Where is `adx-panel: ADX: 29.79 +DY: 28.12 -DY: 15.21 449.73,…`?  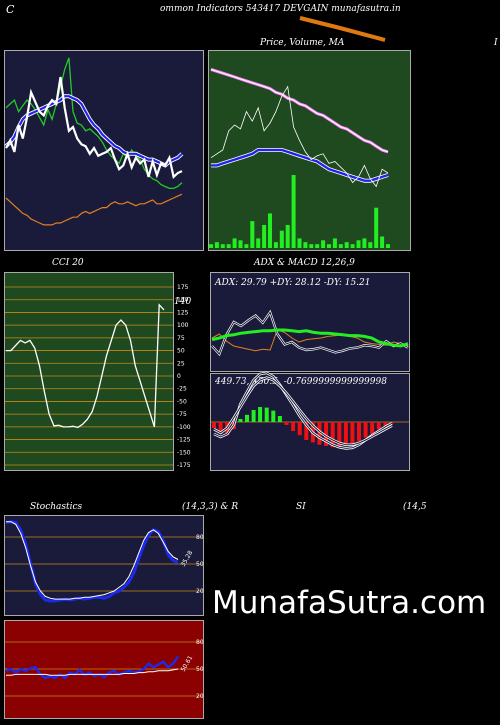
adx-panel: ADX: 29.79 +DY: 28.12 -DY: 15.21 449.73,… is located at coordinates (310, 371).